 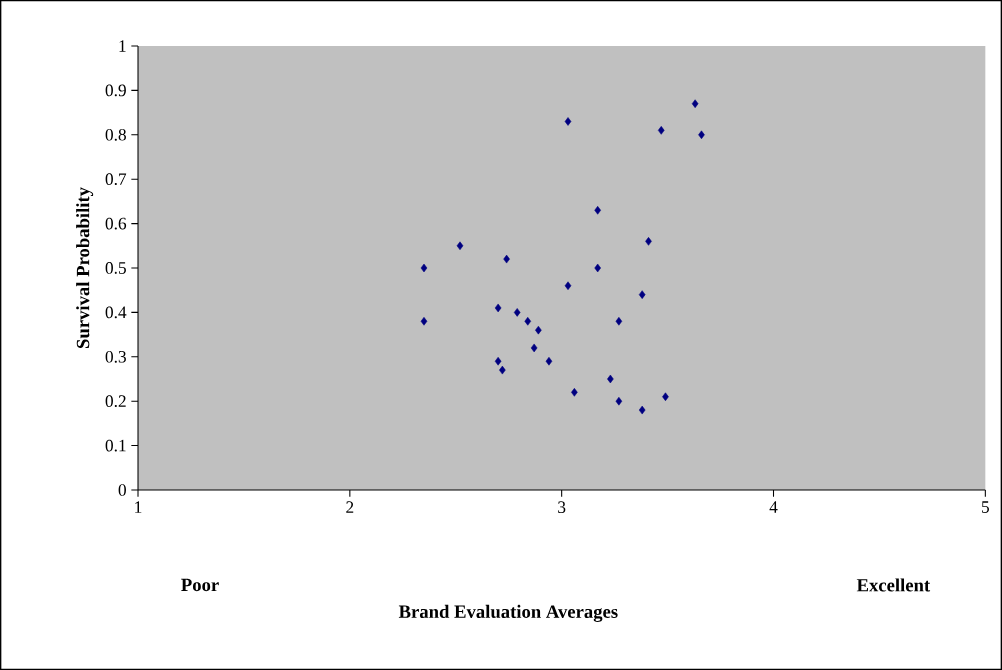 I want to click on y-tick-label: 0.4, so click(x=116, y=312).